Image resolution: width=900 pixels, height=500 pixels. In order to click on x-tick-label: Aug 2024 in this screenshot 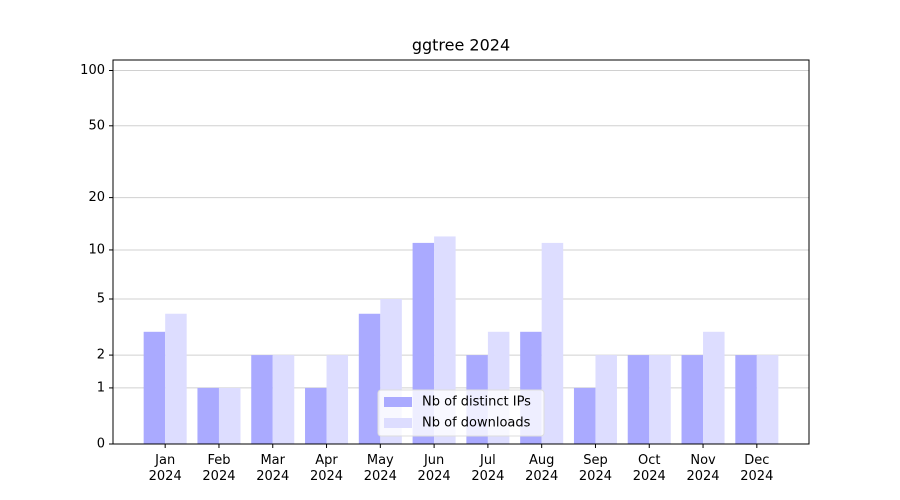, I will do `click(542, 468)`.